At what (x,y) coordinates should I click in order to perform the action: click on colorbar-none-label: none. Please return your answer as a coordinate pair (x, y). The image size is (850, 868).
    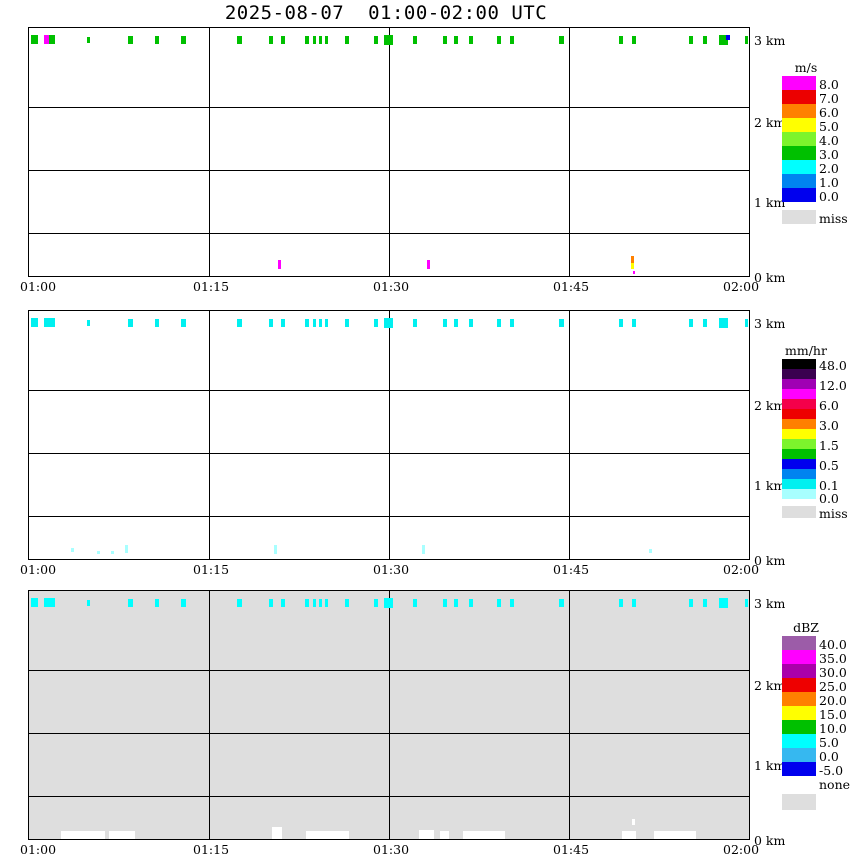
    Looking at the image, I should click on (834, 784).